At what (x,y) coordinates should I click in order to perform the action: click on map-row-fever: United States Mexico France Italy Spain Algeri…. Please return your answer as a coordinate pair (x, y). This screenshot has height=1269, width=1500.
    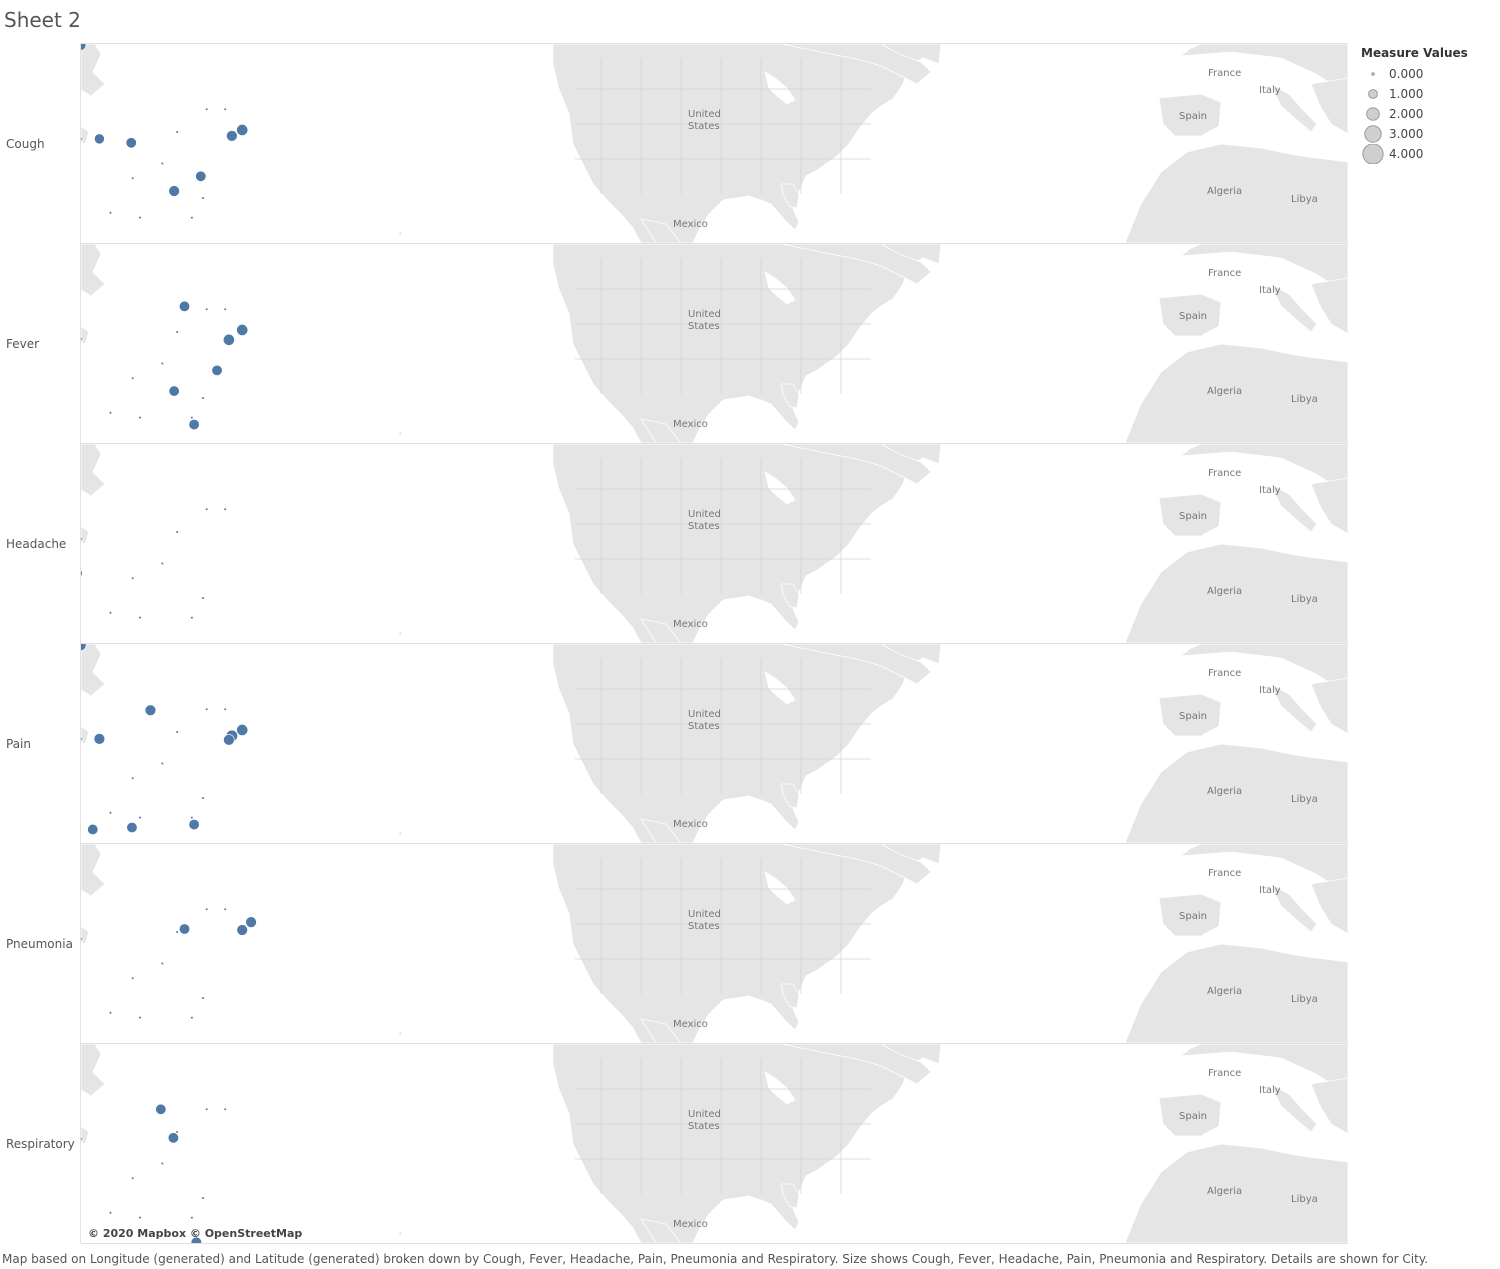
    Looking at the image, I should click on (714, 343).